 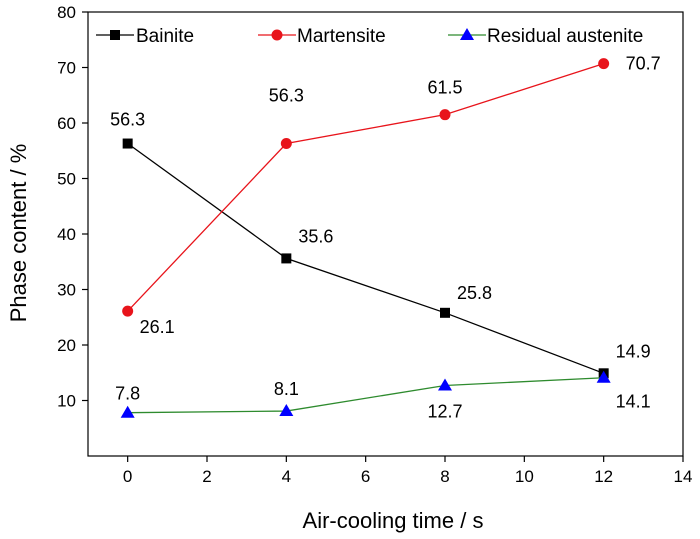 I want to click on y-axis-title: Phase content / %, so click(x=18, y=233).